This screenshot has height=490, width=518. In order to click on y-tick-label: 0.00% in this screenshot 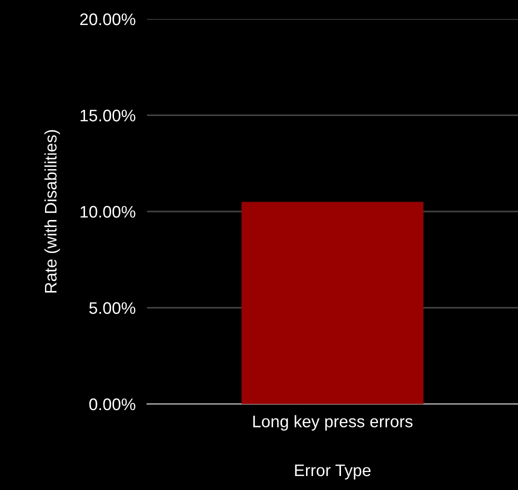, I will do `click(112, 404)`.